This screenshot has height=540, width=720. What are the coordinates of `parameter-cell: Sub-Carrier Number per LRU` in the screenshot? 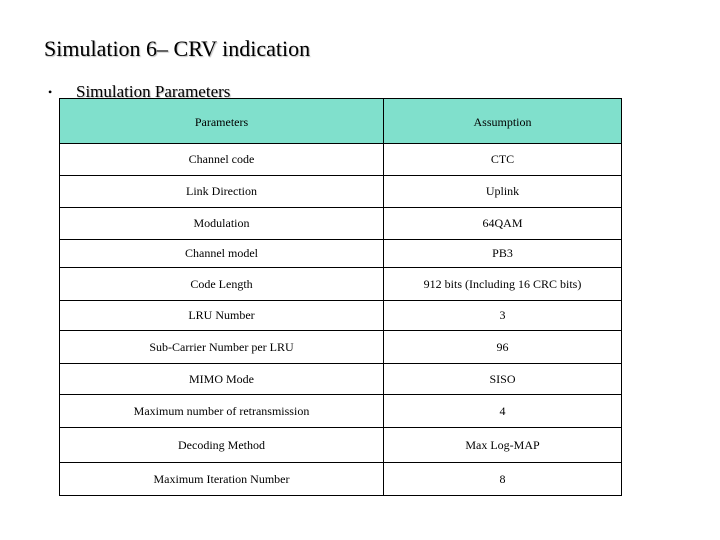 It's located at (221, 347).